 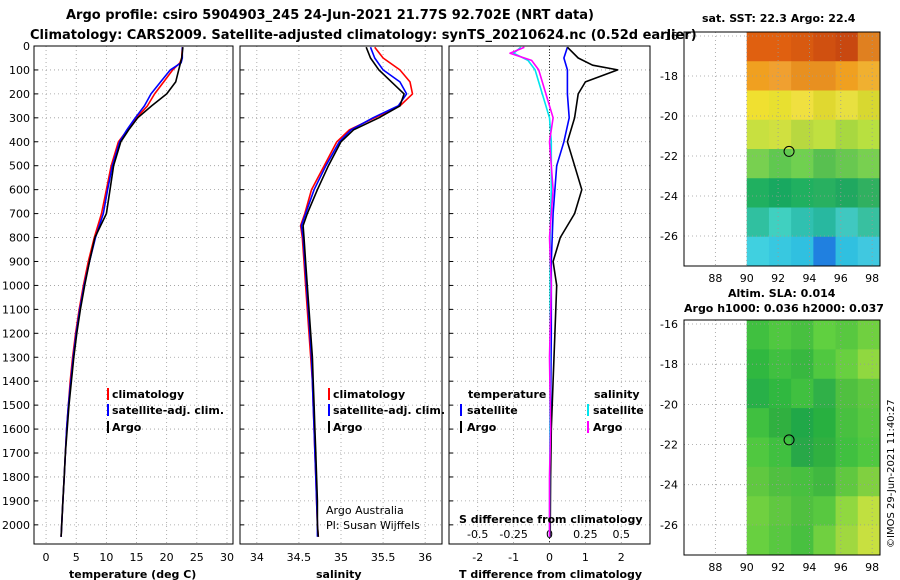 I want to click on x-tick-label: -1, so click(x=513, y=557).